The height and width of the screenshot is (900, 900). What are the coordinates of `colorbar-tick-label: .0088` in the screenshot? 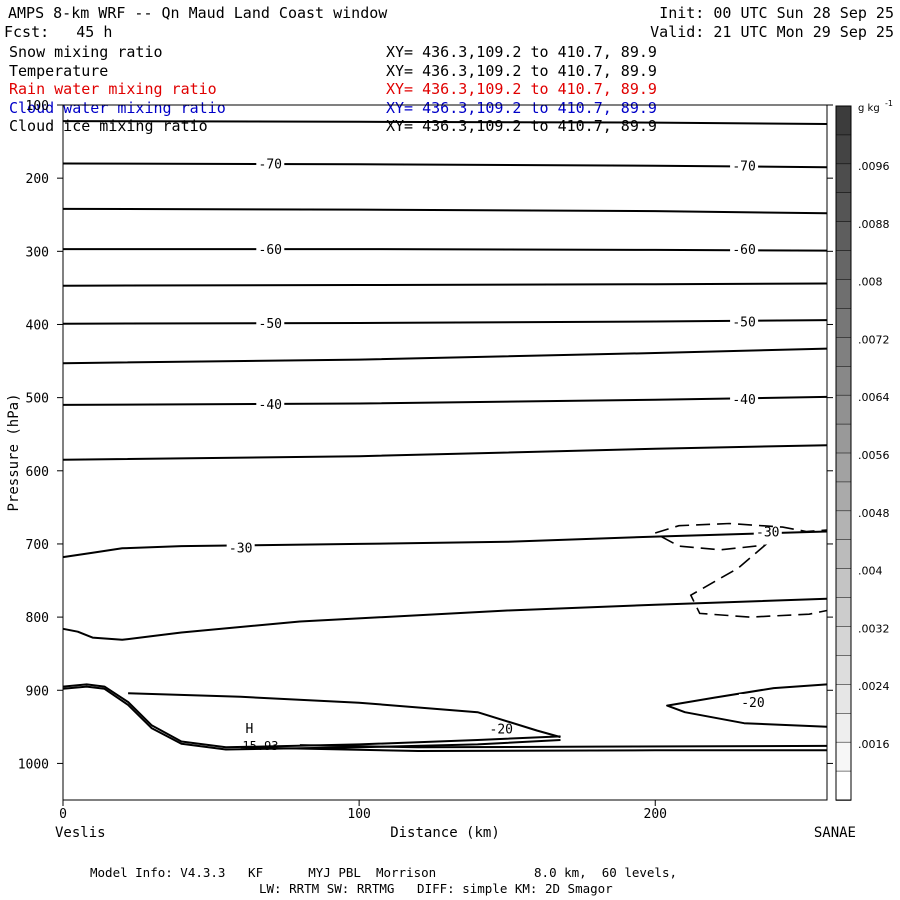 It's located at (874, 224).